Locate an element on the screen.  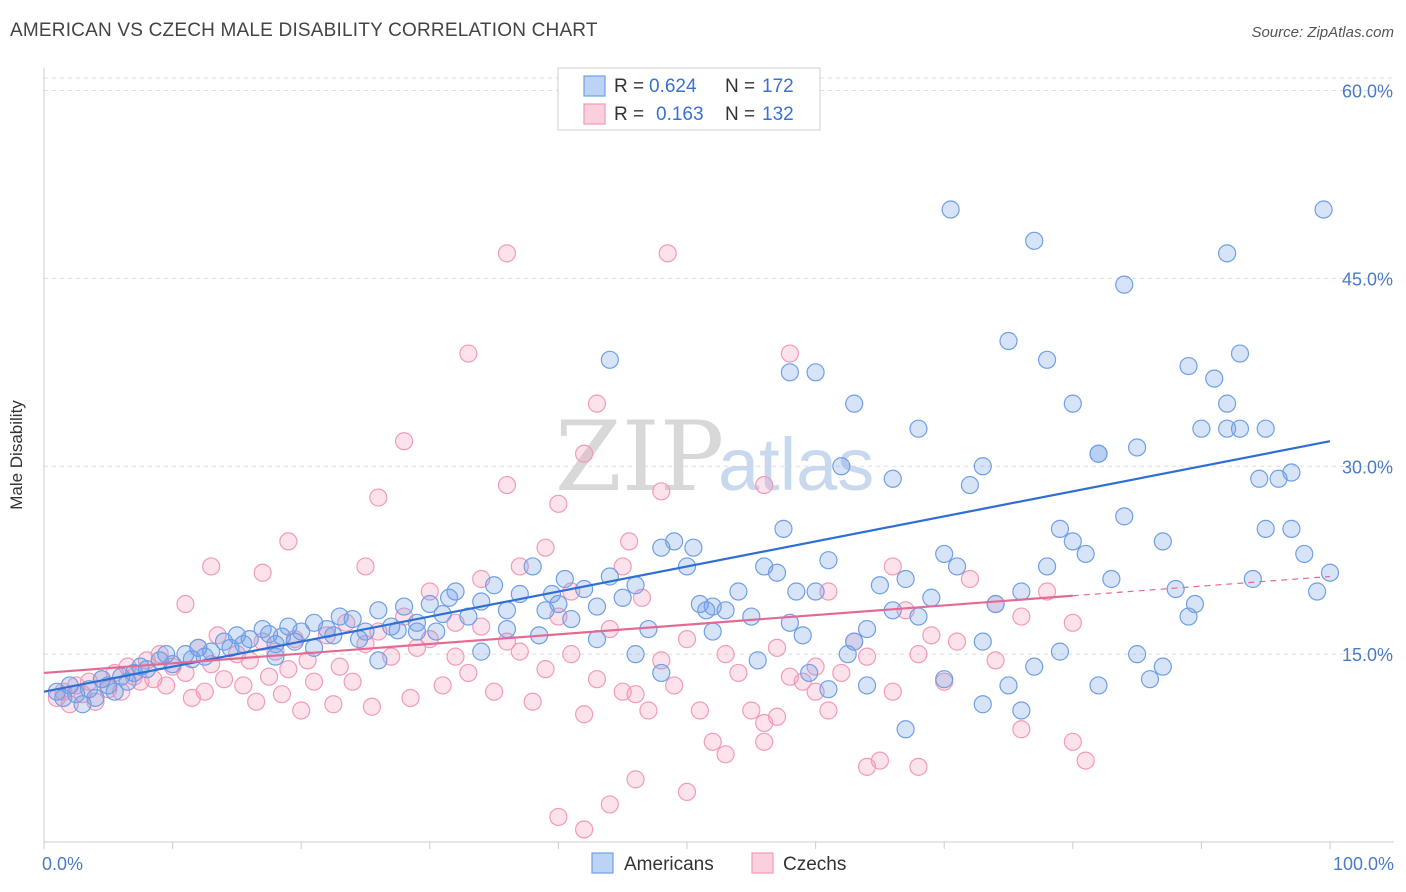
y-tick-label-1: 30.0% is located at coordinates (1367, 467).